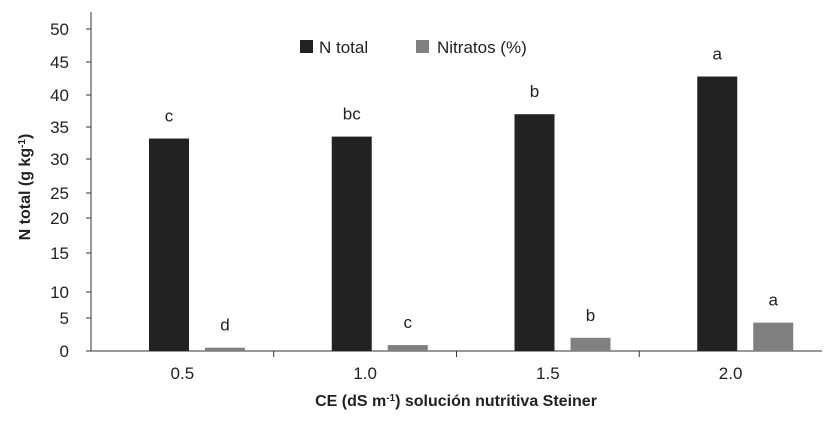  Describe the element at coordinates (422, 46) in the screenshot. I see `legend-swatch-nitratos` at that location.